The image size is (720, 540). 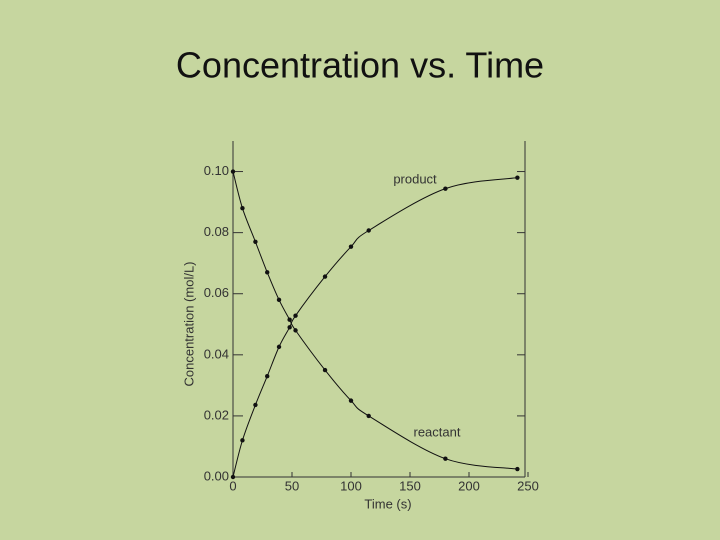 What do you see at coordinates (216, 231) in the screenshot?
I see `y-tick-label: 0.08` at bounding box center [216, 231].